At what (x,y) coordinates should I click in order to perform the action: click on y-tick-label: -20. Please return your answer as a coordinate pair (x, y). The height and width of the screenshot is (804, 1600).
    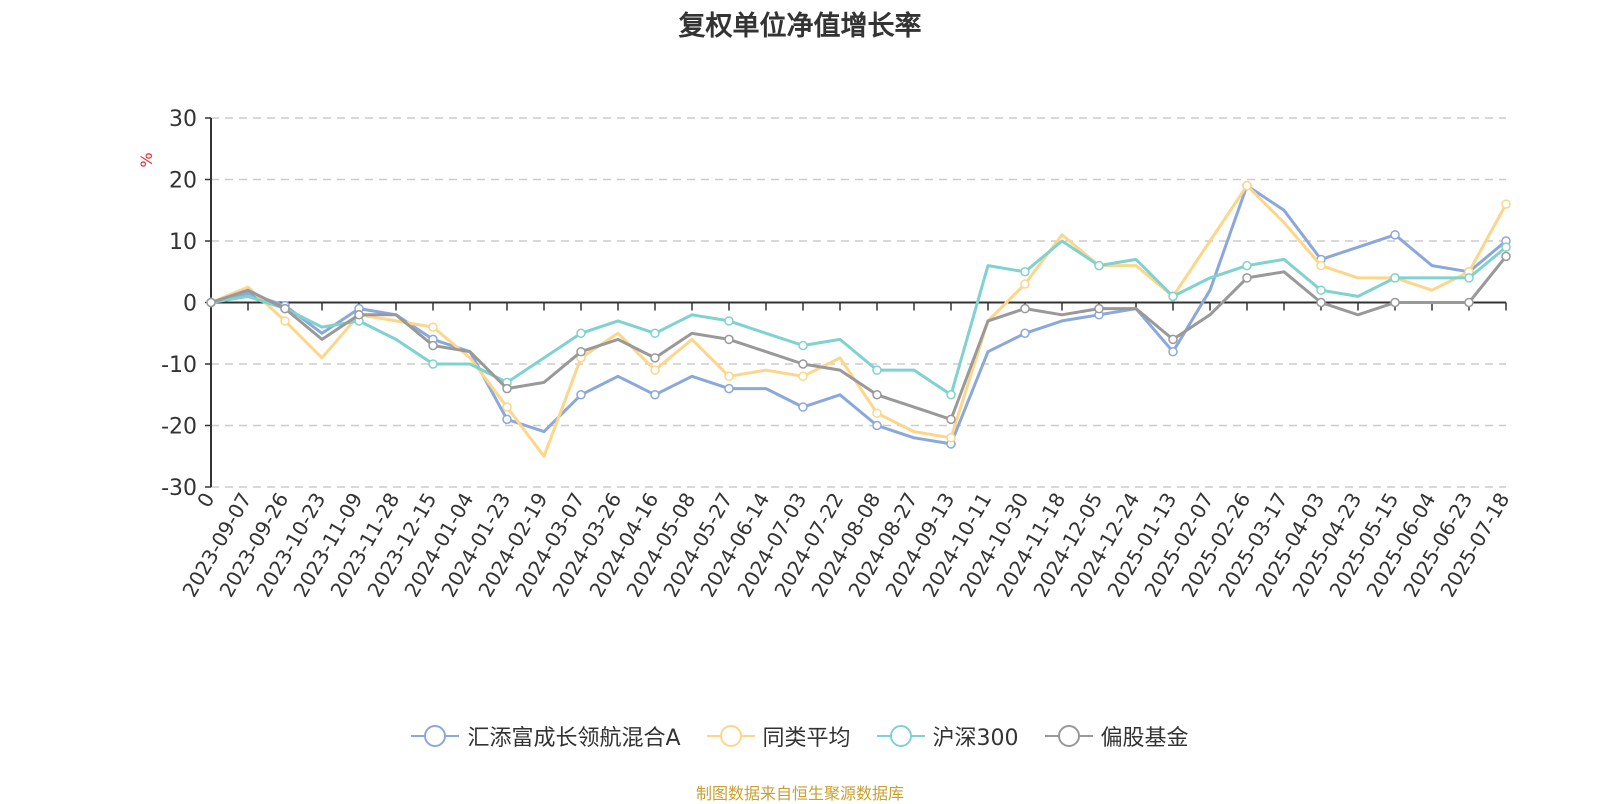
    Looking at the image, I should click on (179, 427).